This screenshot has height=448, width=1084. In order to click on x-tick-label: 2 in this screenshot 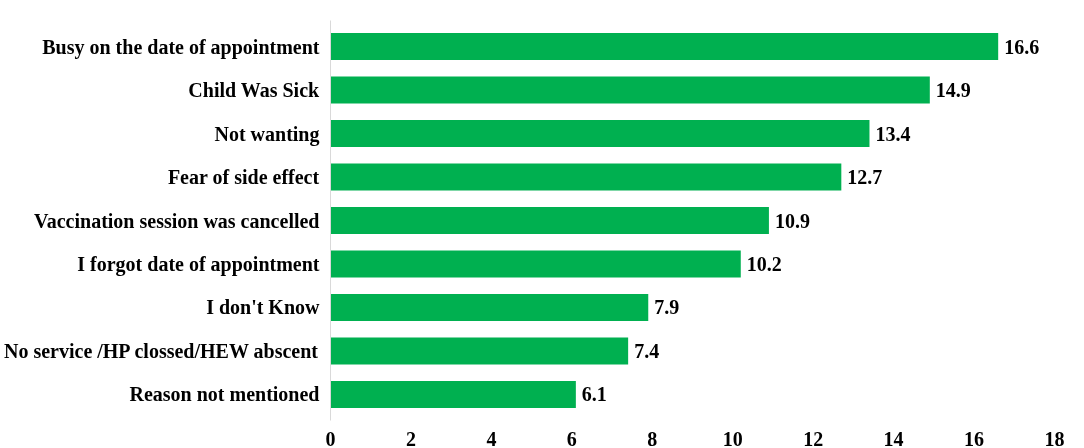, I will do `click(410, 437)`.